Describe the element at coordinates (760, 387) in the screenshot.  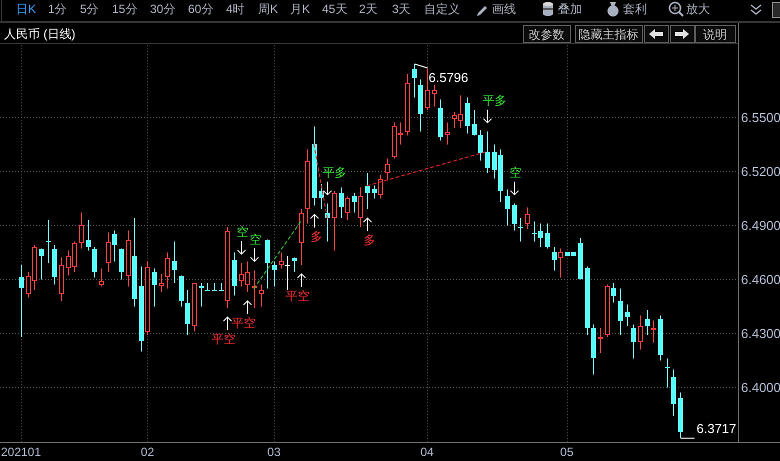
I see `y-tick-label: 6.4000` at that location.